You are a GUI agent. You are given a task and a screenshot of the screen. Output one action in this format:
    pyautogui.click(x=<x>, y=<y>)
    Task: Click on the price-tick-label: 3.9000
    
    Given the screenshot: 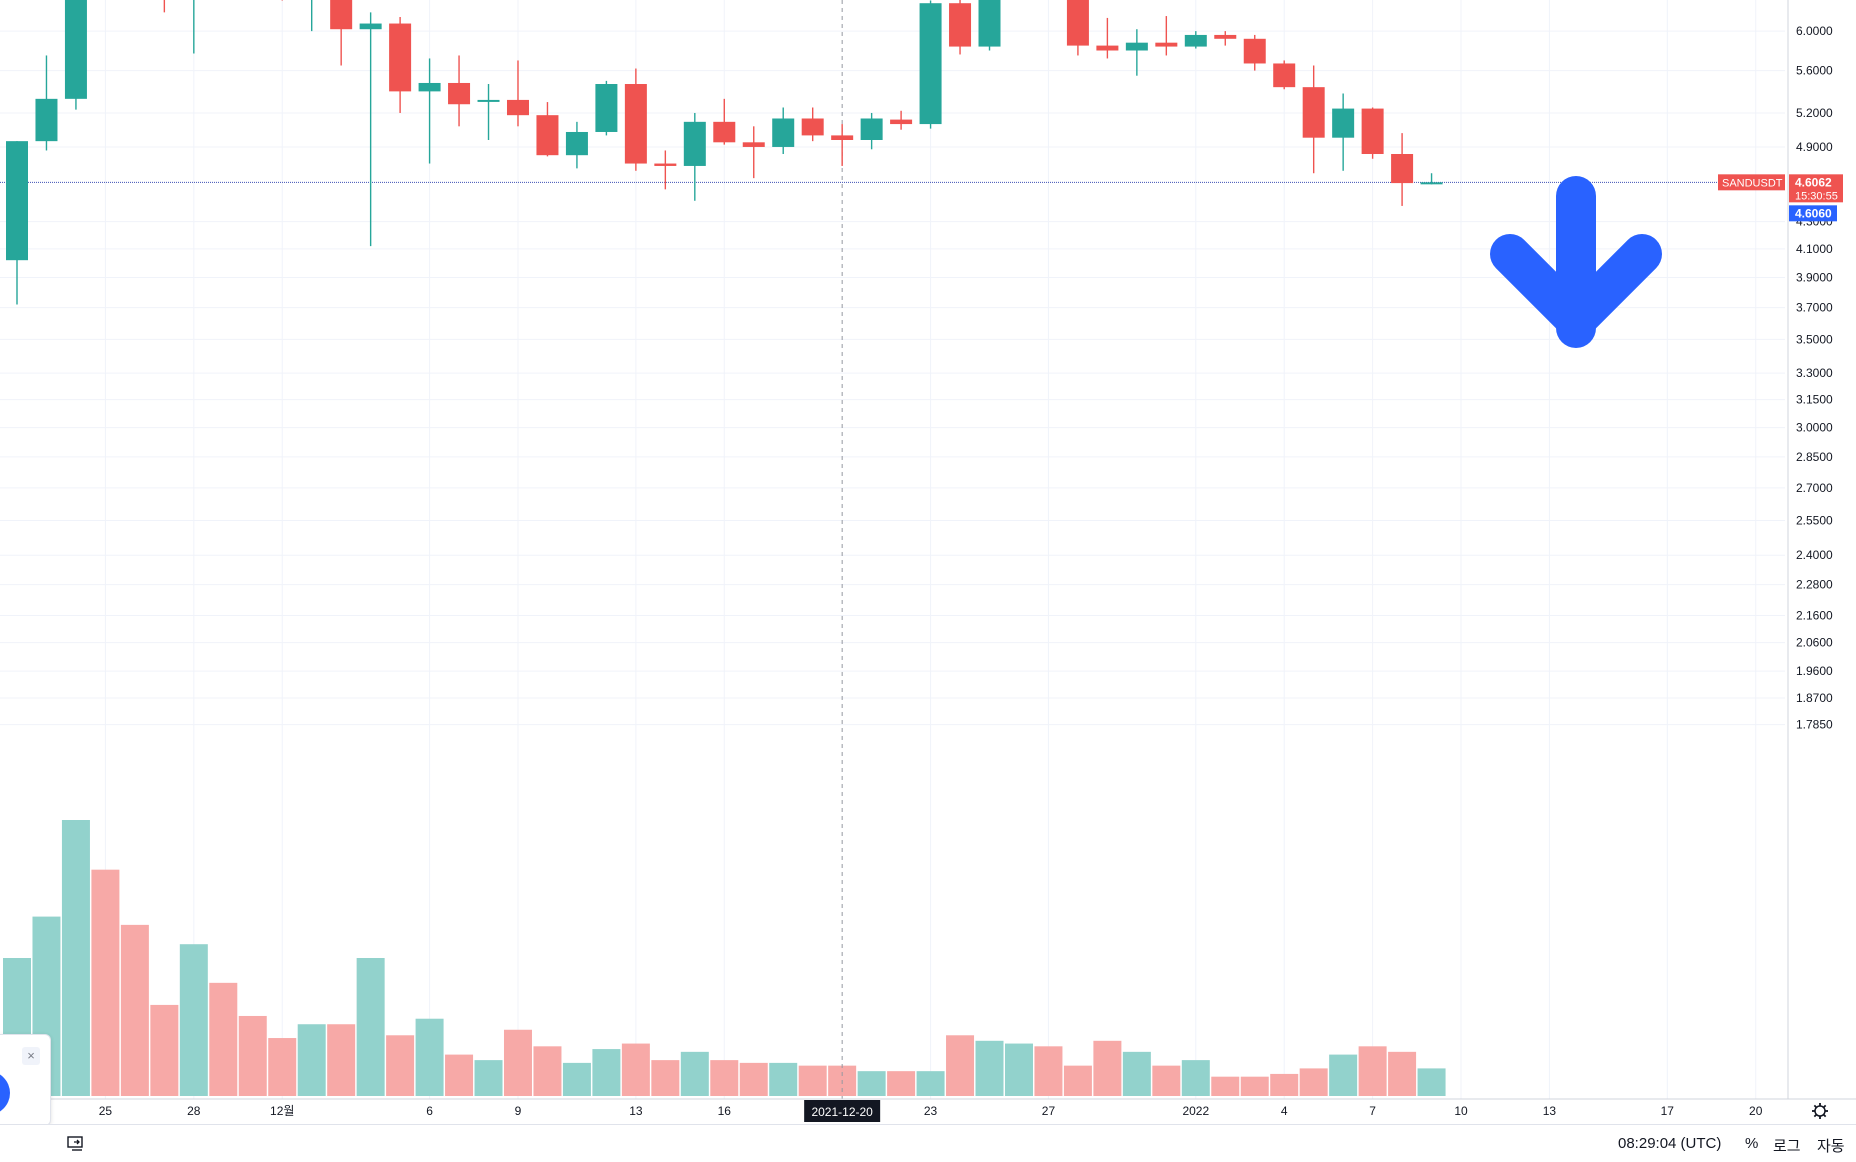 What is the action you would take?
    pyautogui.click(x=1814, y=278)
    